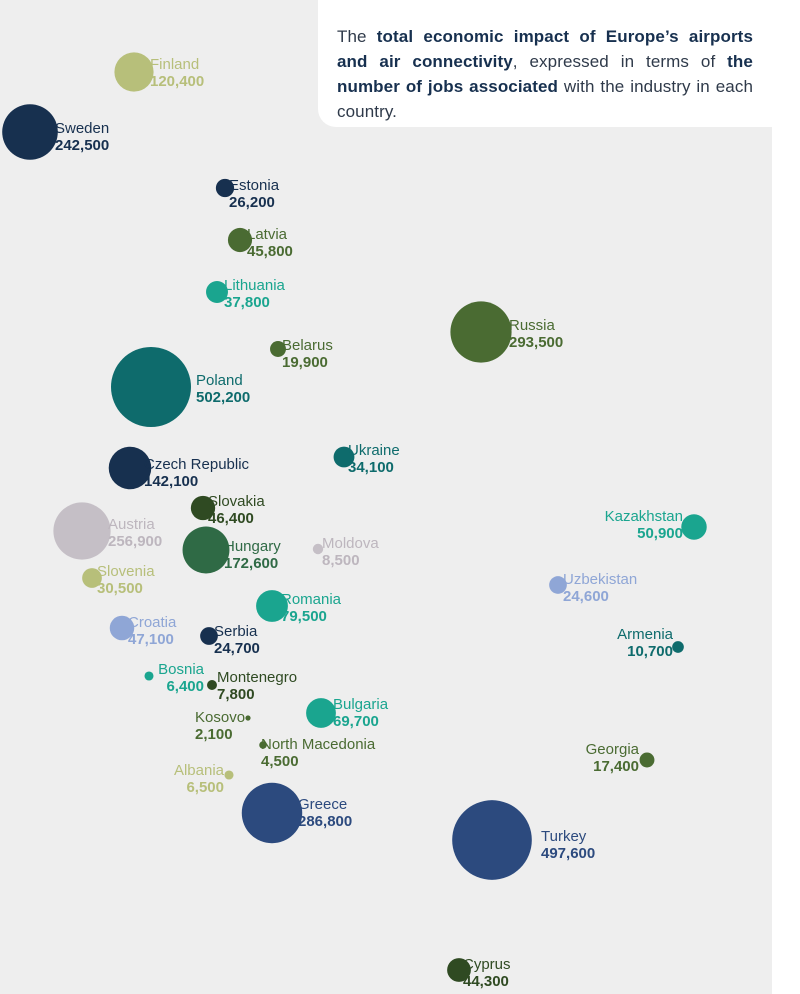  What do you see at coordinates (212, 685) in the screenshot?
I see `bubble-marker-montenegro` at bounding box center [212, 685].